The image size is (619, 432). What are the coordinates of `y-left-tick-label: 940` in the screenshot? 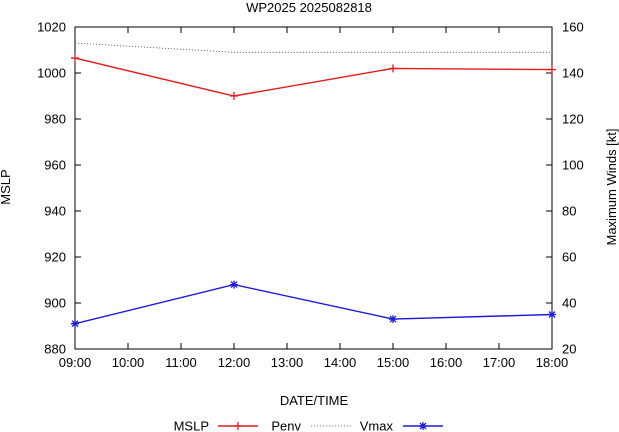 It's located at (55, 211).